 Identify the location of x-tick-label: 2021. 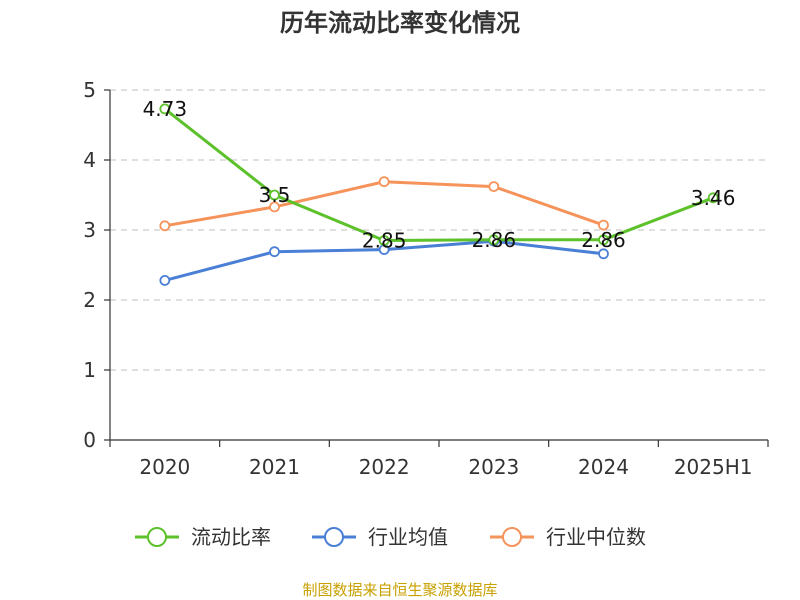
(274, 467).